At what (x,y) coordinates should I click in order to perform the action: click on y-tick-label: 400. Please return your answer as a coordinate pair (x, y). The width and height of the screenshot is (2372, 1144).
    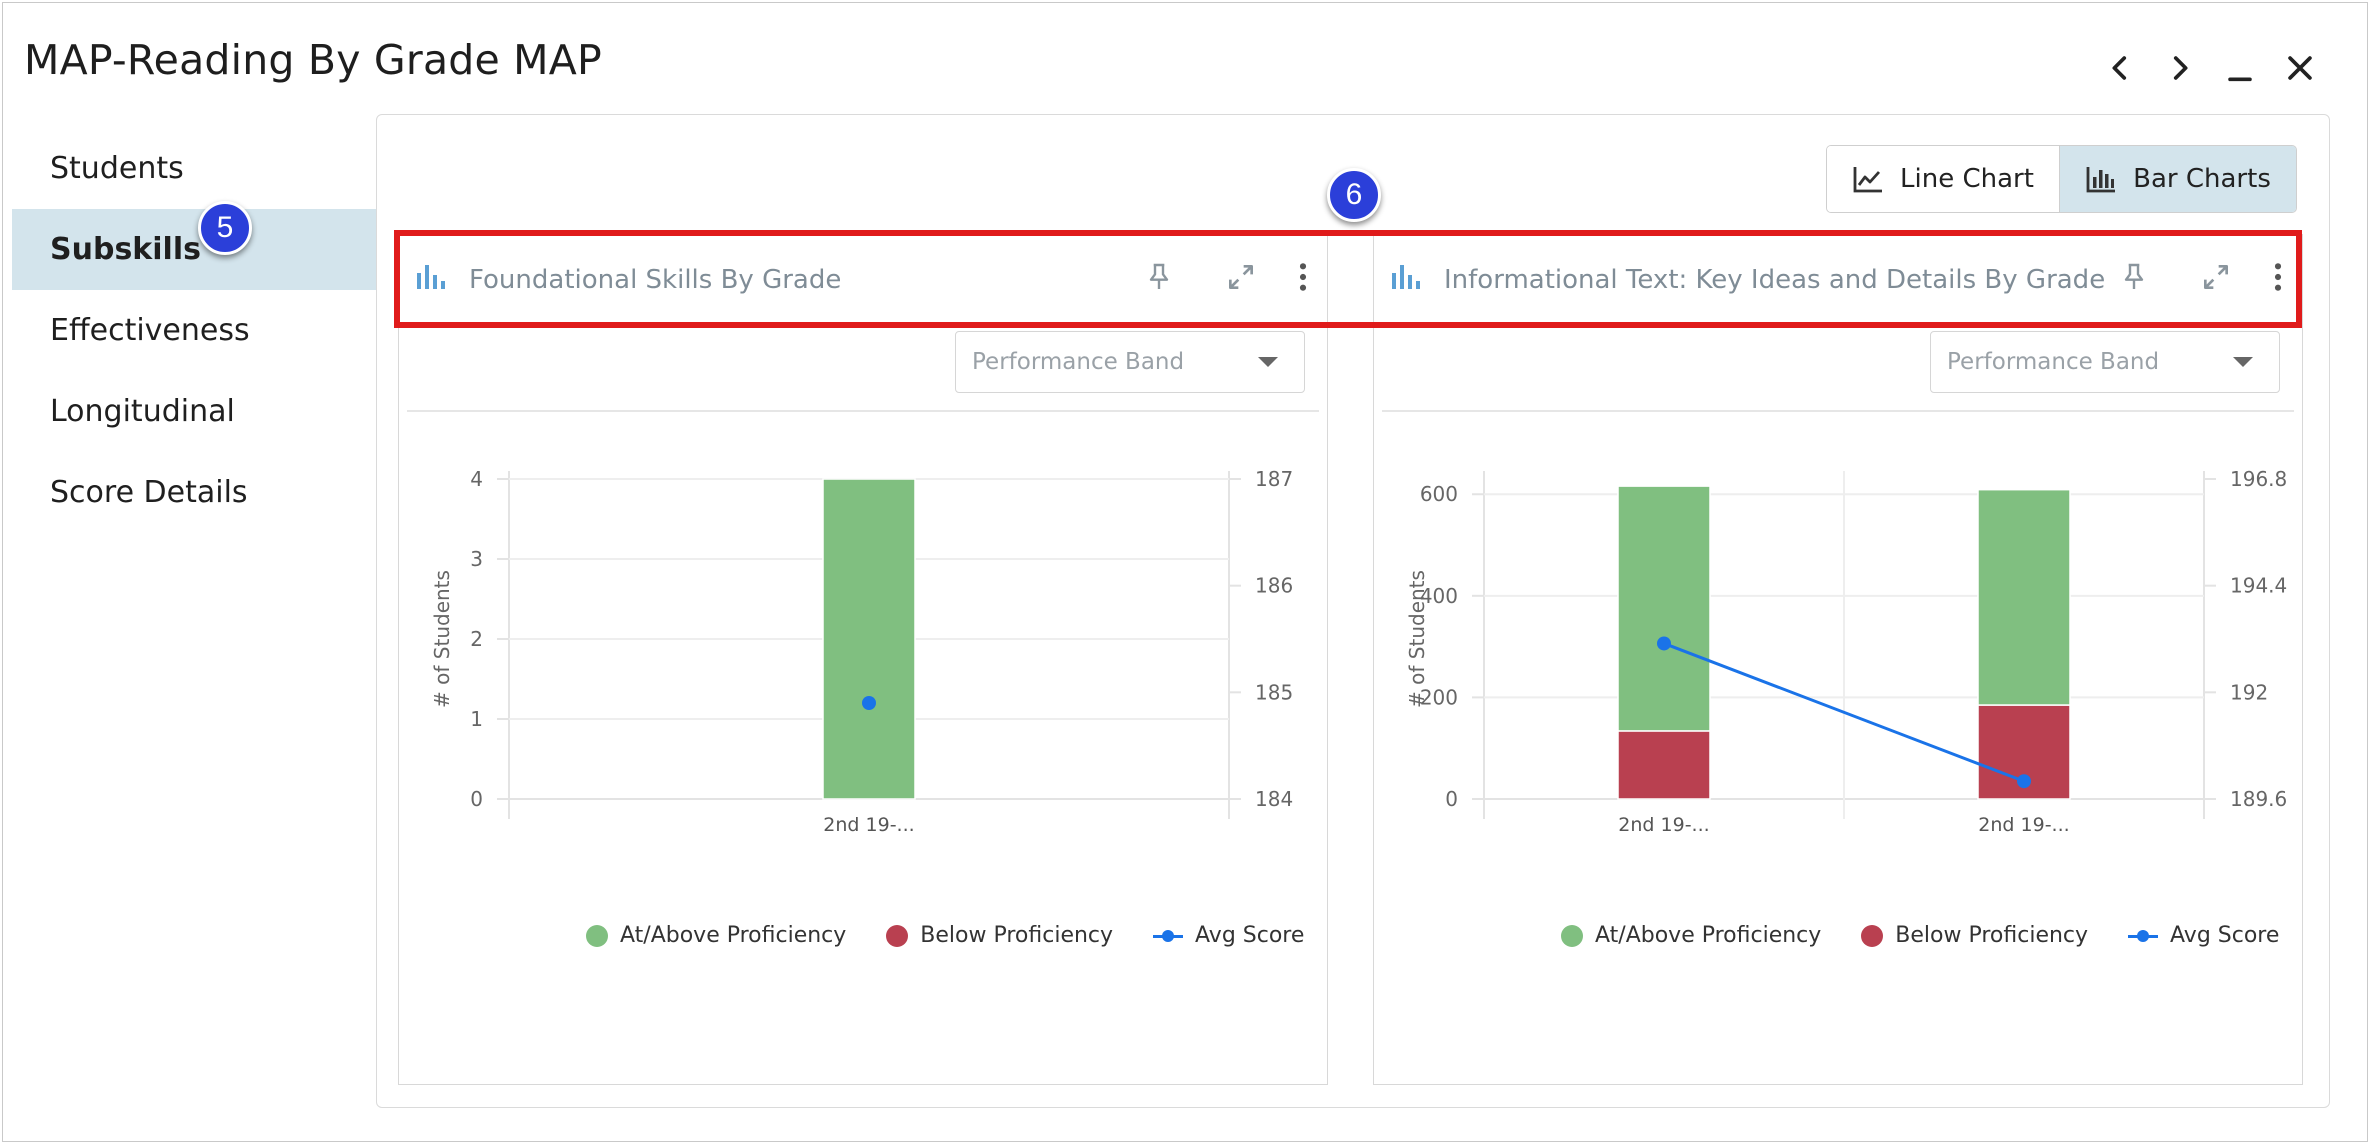
    Looking at the image, I should click on (1439, 596).